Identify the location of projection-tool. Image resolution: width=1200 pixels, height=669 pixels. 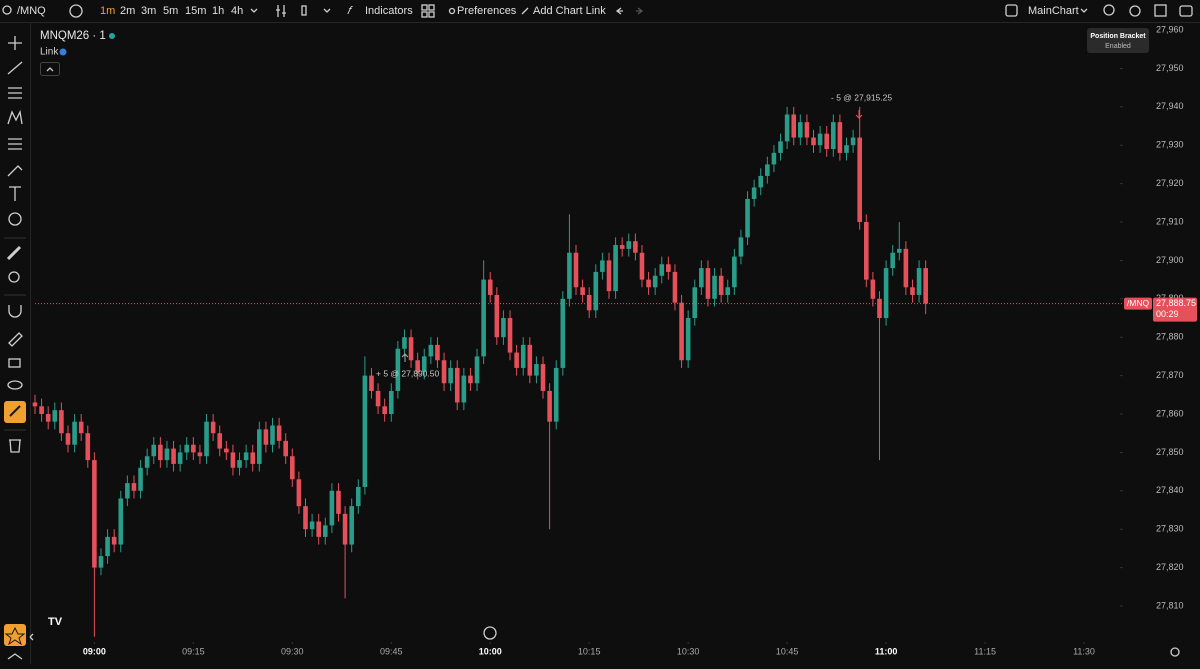
(15, 144).